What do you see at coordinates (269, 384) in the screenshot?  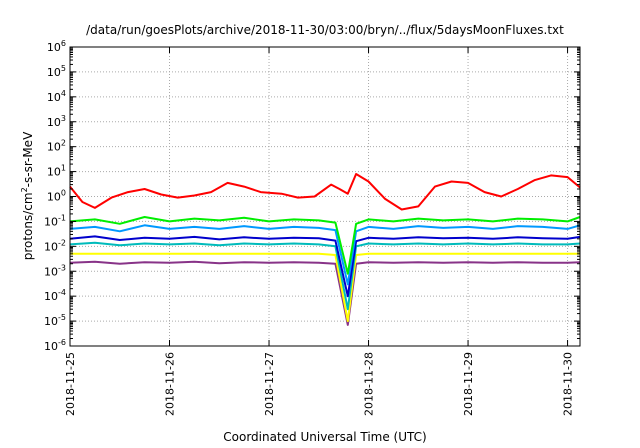 I see `x-tick-label: 2018-11-27` at bounding box center [269, 384].